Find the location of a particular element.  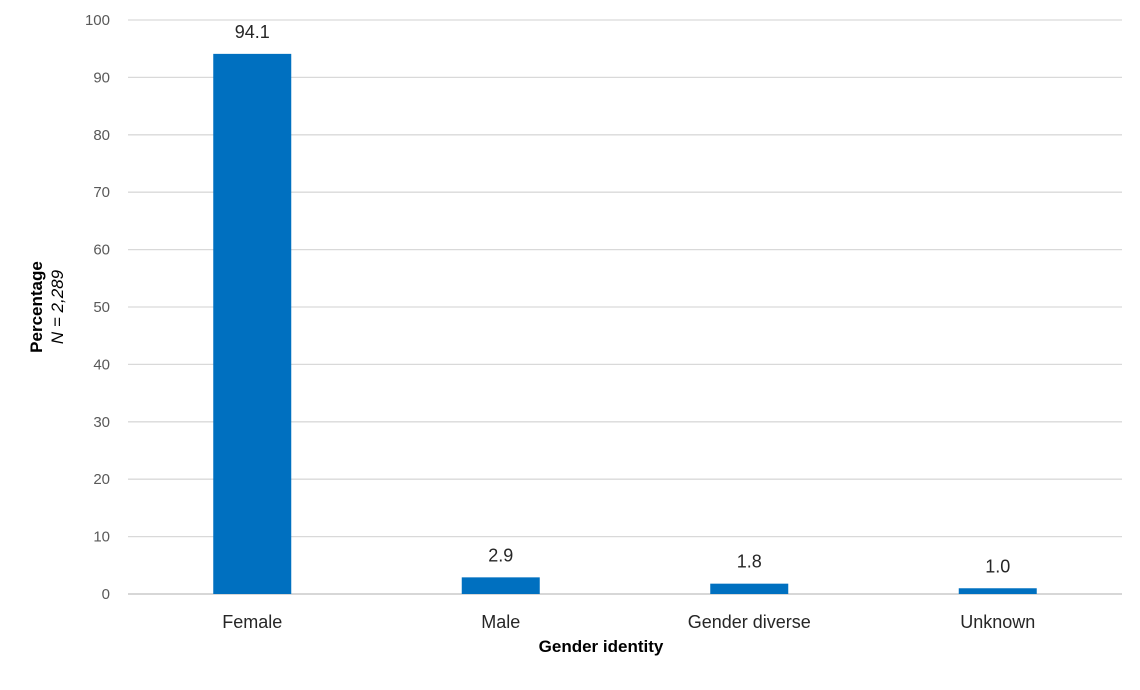

data-label: 94.1 is located at coordinates (252, 32).